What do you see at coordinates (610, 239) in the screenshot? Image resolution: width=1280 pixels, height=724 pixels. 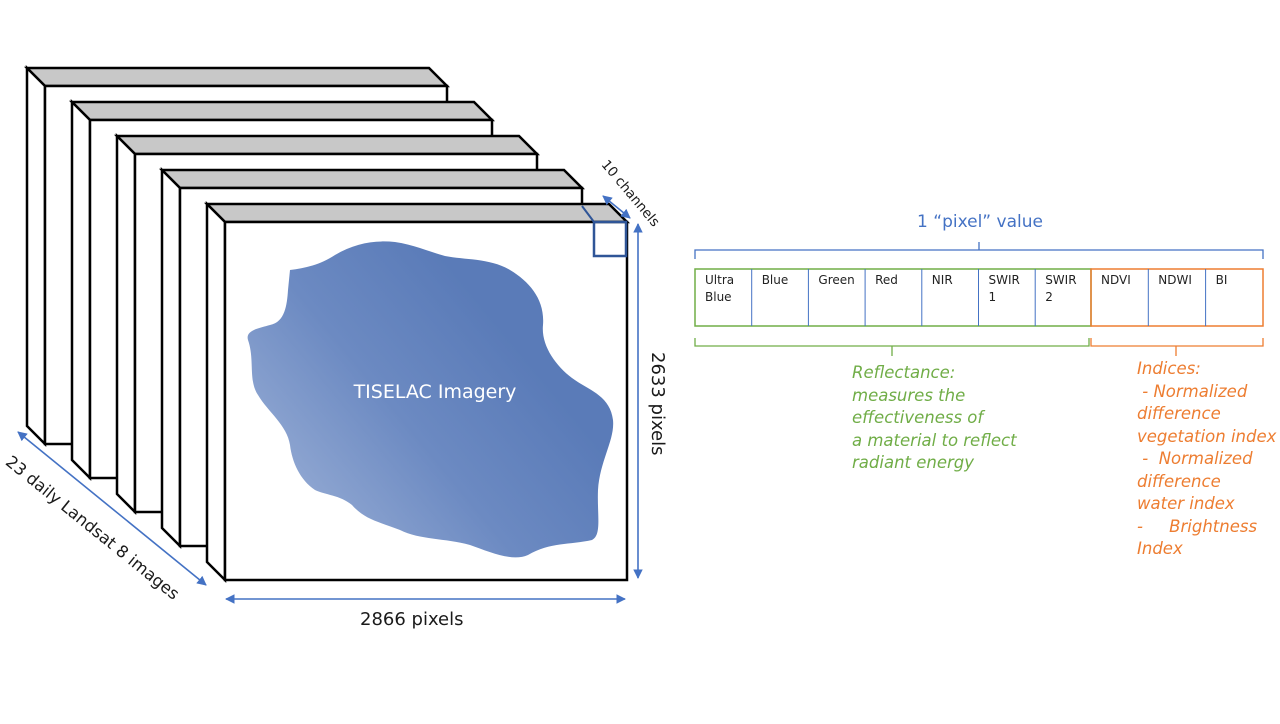 I see `channel-highlight` at bounding box center [610, 239].